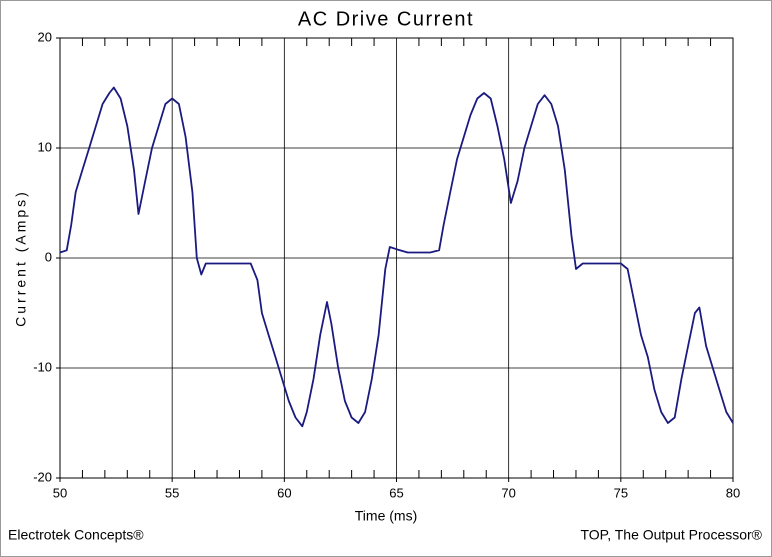 The image size is (772, 557). I want to click on x-tick-label: 60, so click(284, 492).